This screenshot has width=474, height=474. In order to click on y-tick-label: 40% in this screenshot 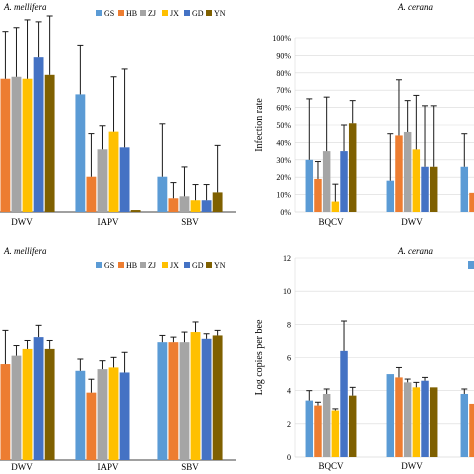, I will do `click(283, 142)`.